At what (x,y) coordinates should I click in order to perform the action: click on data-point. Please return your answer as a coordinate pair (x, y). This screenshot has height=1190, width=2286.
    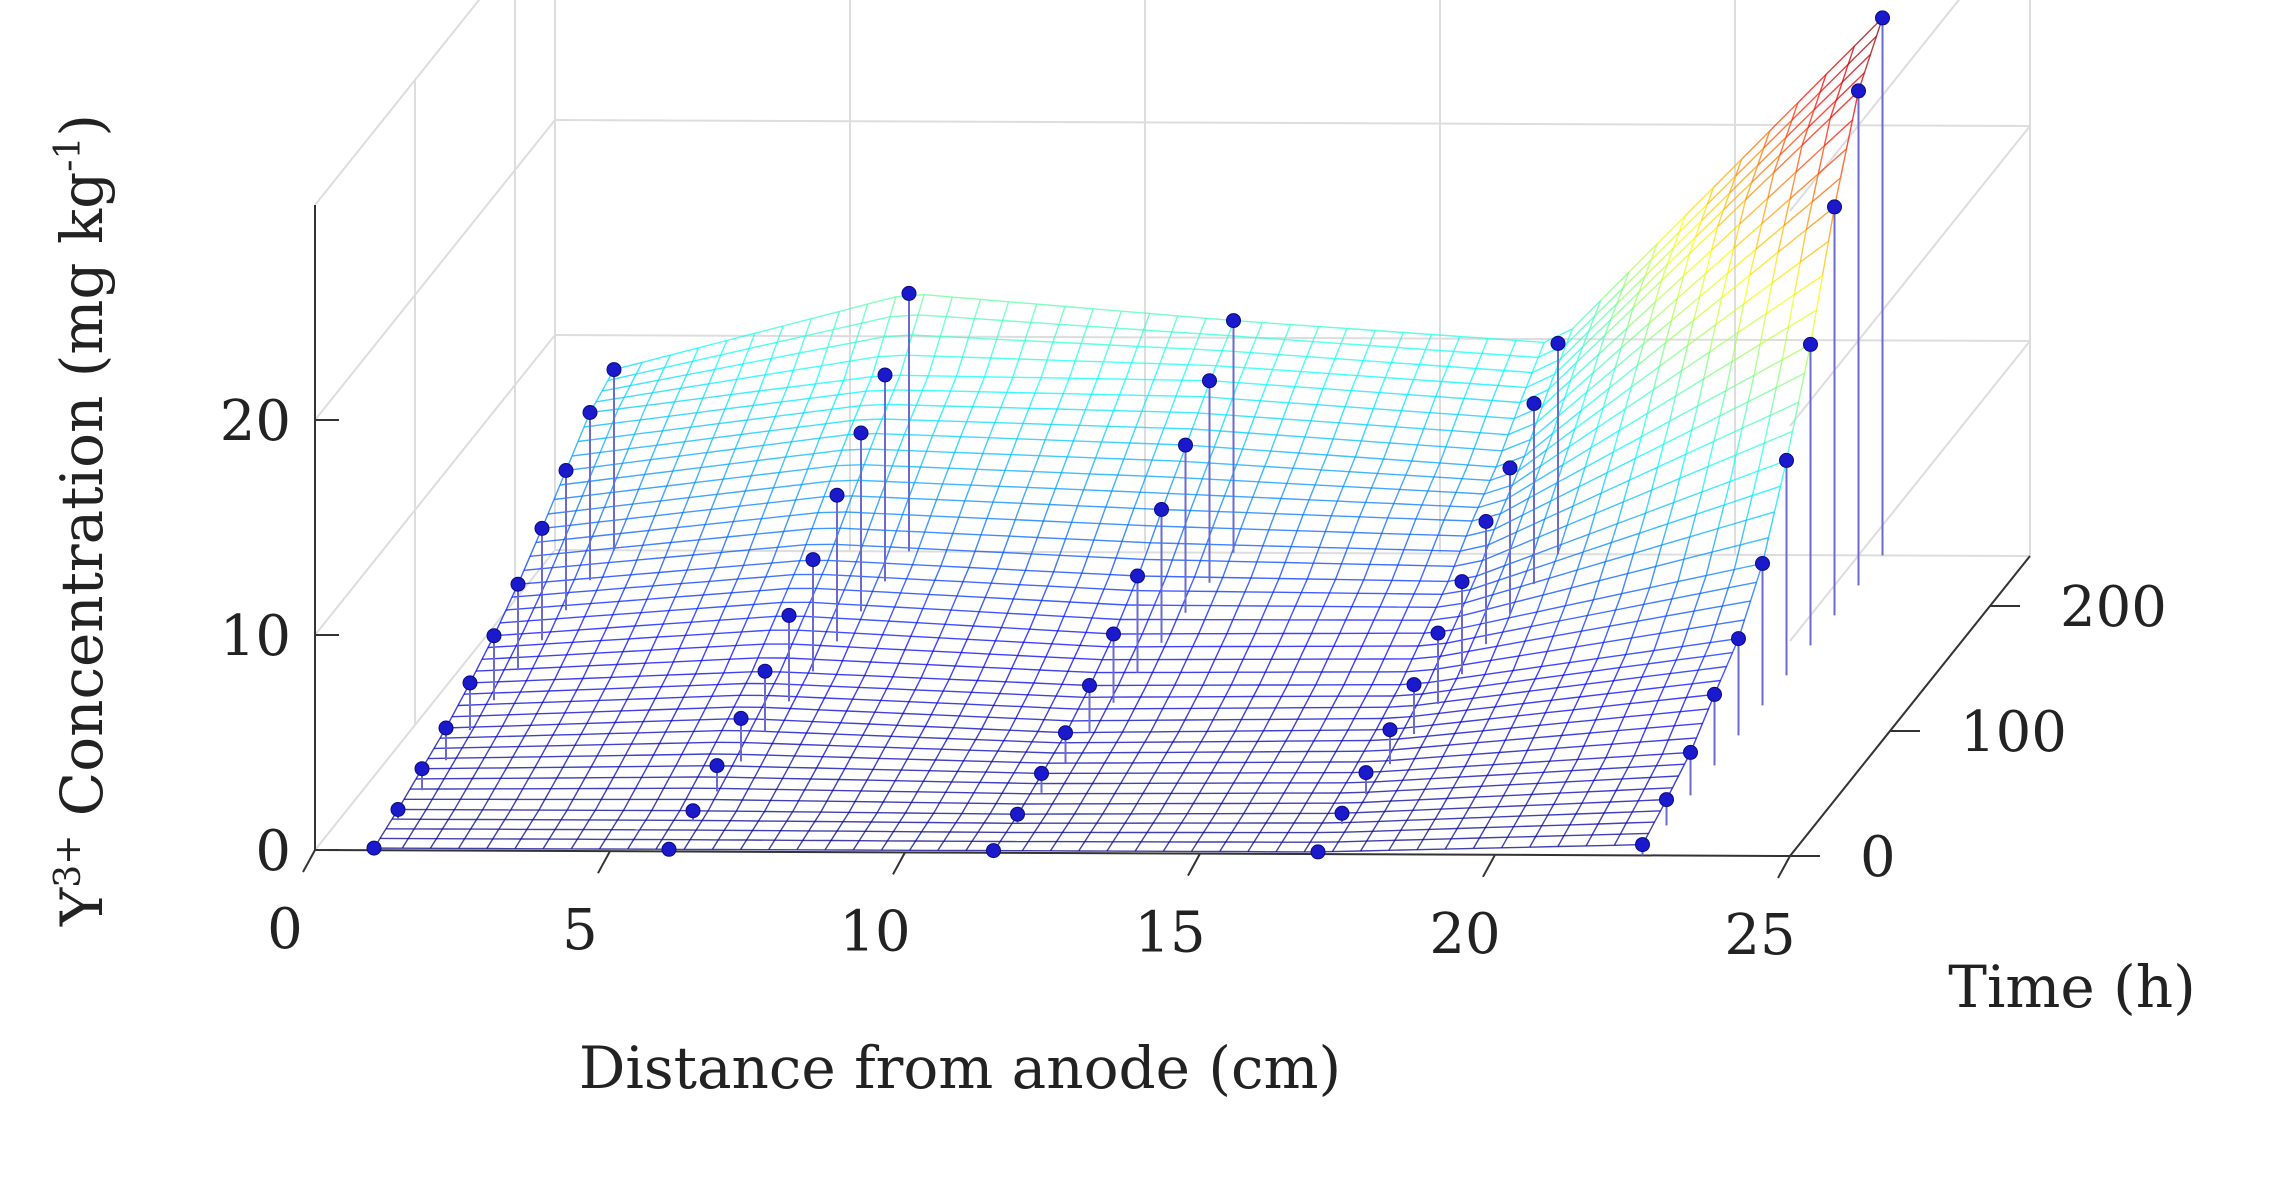
    Looking at the image, I should click on (813, 560).